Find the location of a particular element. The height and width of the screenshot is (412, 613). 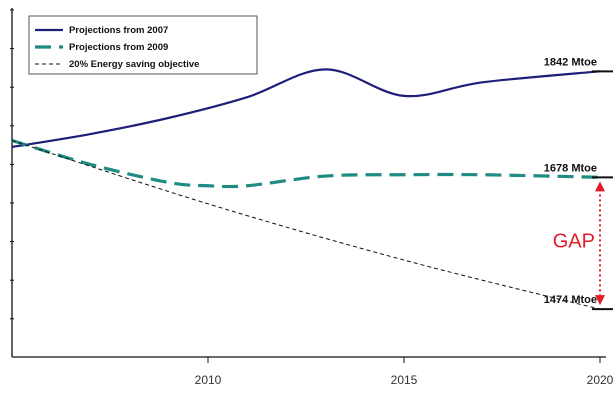

x-axis-ticks: 2010 2015 2020 is located at coordinates (404, 372).